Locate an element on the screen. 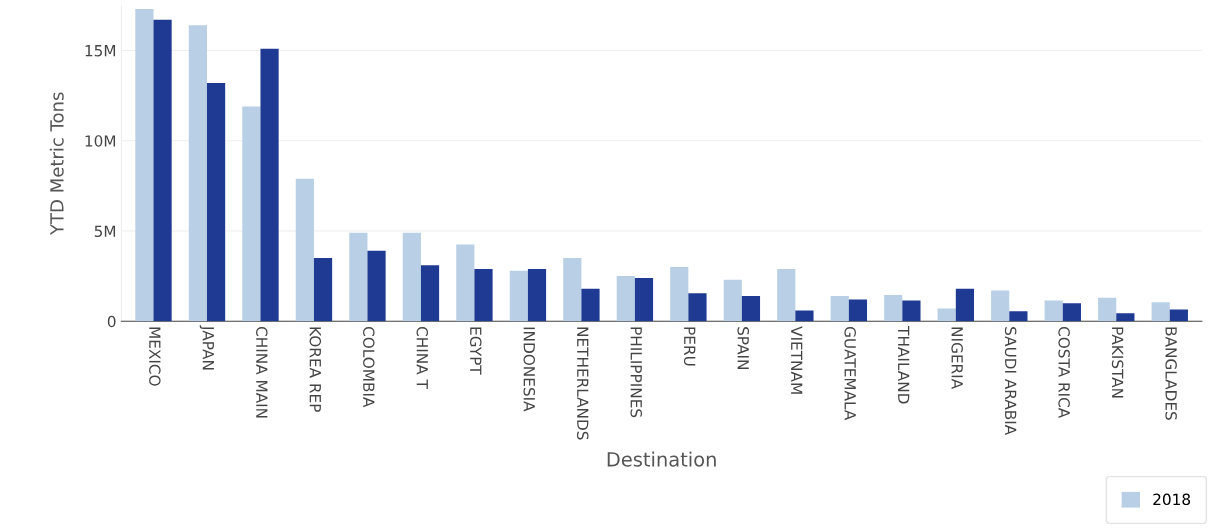  x-axis-title: Destination is located at coordinates (661, 459).